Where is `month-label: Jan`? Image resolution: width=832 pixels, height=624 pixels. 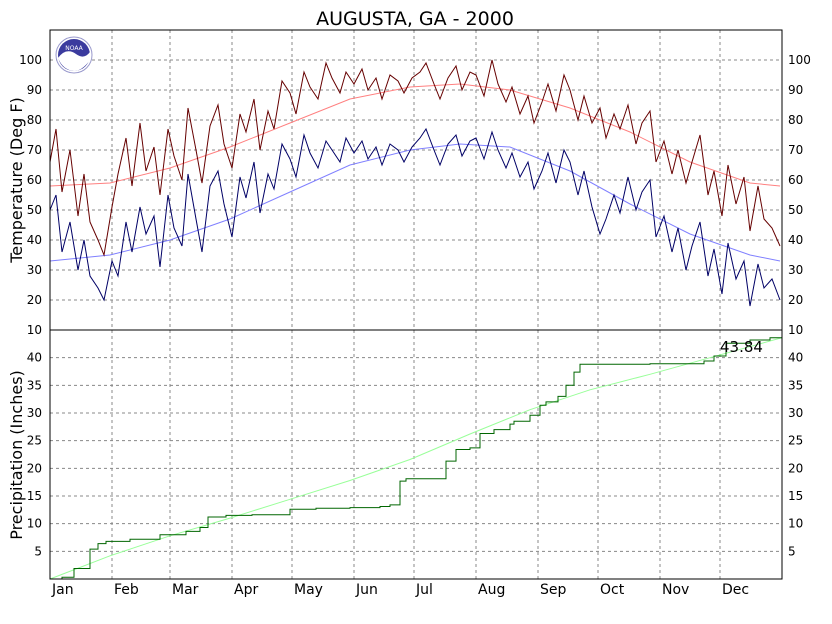 month-label: Jan is located at coordinates (62, 590).